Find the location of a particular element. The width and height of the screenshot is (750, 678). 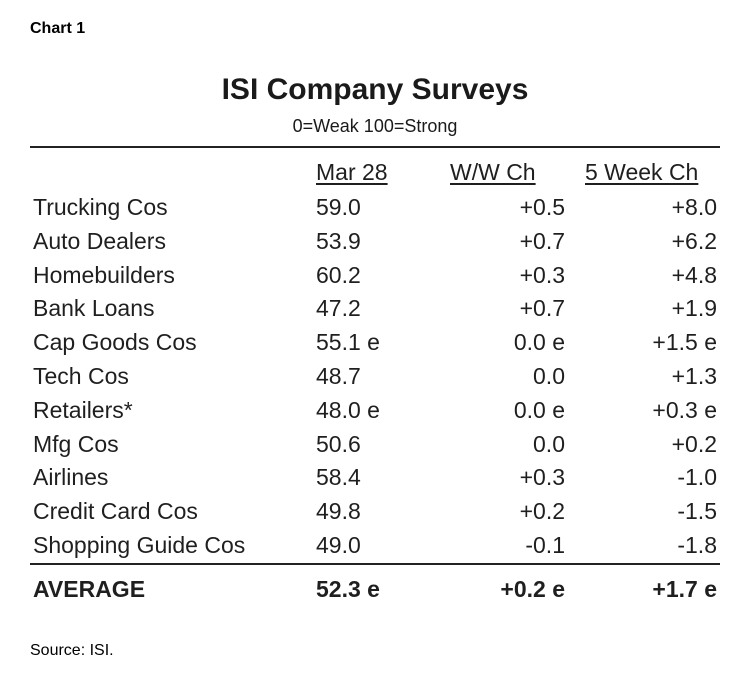

row-label: Bank Loans is located at coordinates (94, 308).